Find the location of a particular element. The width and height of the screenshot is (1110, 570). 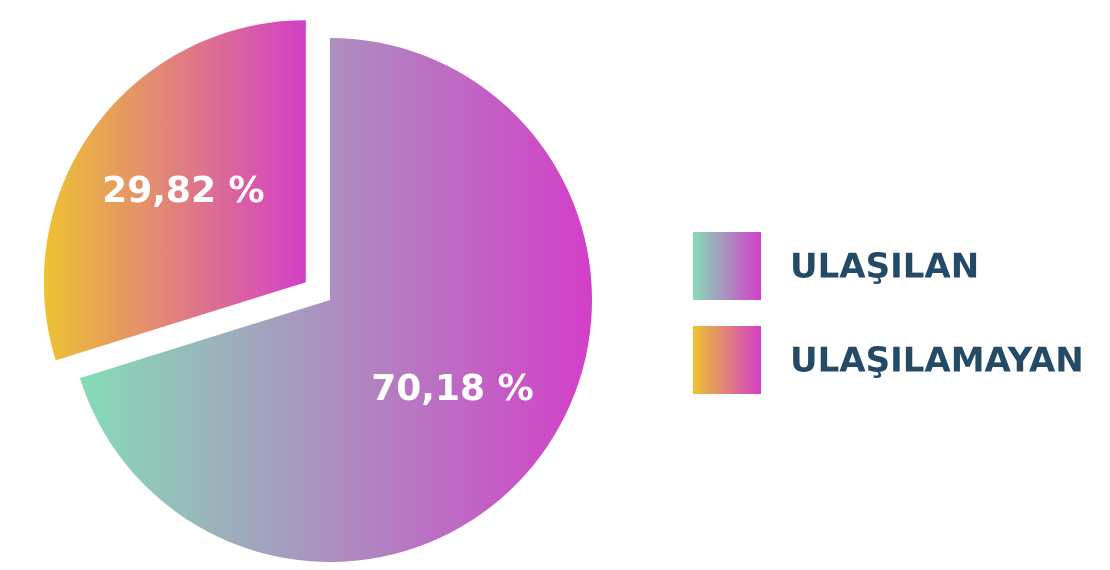

slice-label: 29,82 % is located at coordinates (183, 190).